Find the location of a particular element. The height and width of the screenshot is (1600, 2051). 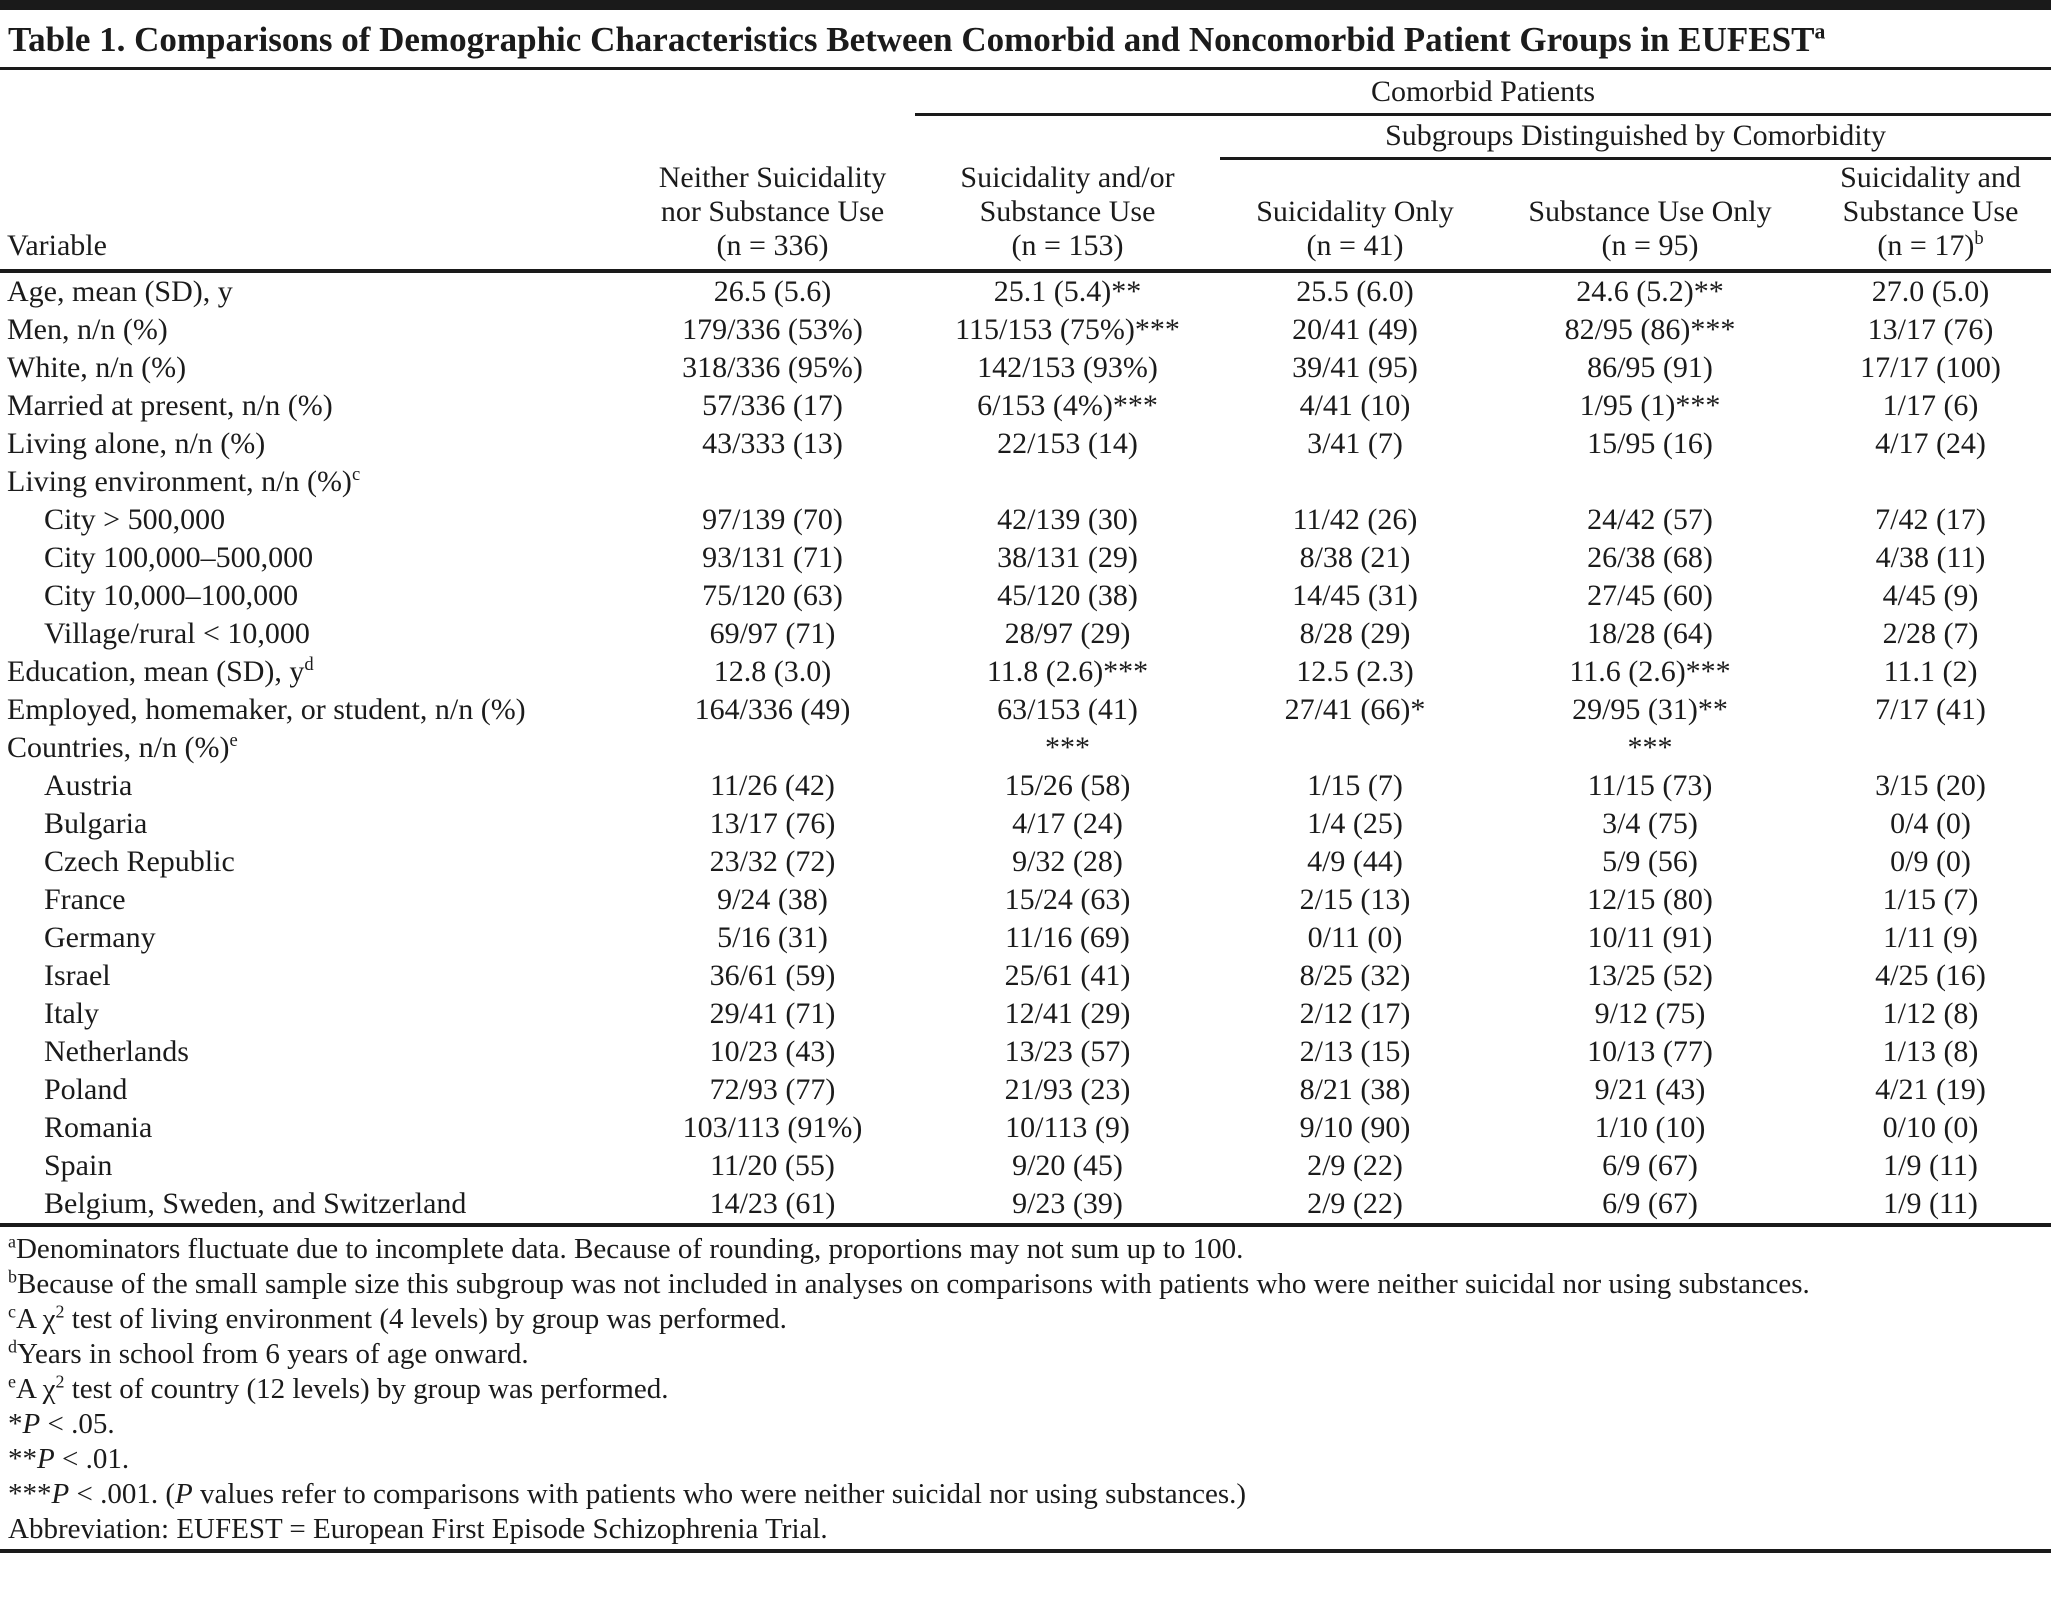

data-cell: 9/32 (28) is located at coordinates (1067, 861).